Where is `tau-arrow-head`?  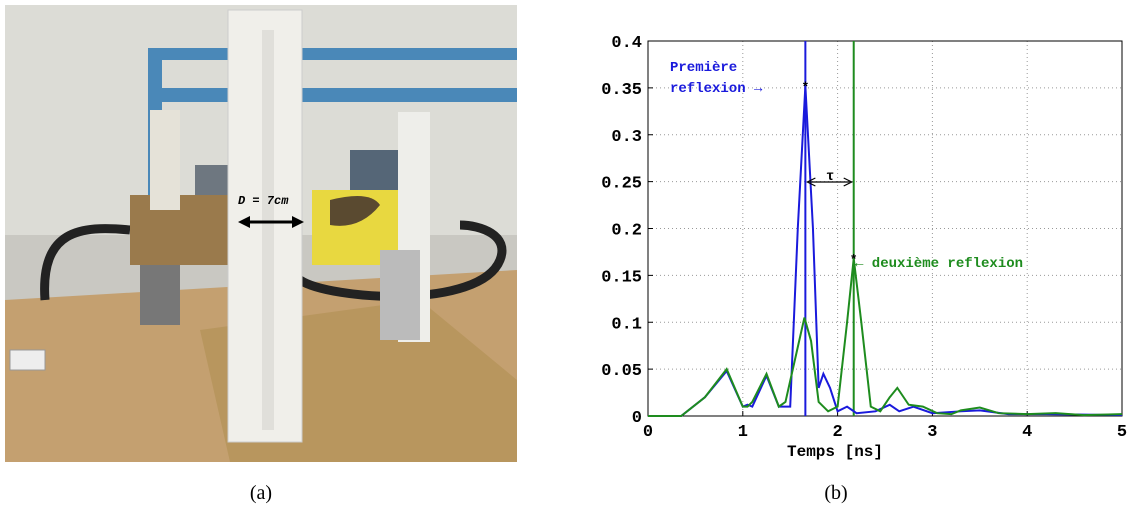
tau-arrow-head is located at coordinates (830, 182).